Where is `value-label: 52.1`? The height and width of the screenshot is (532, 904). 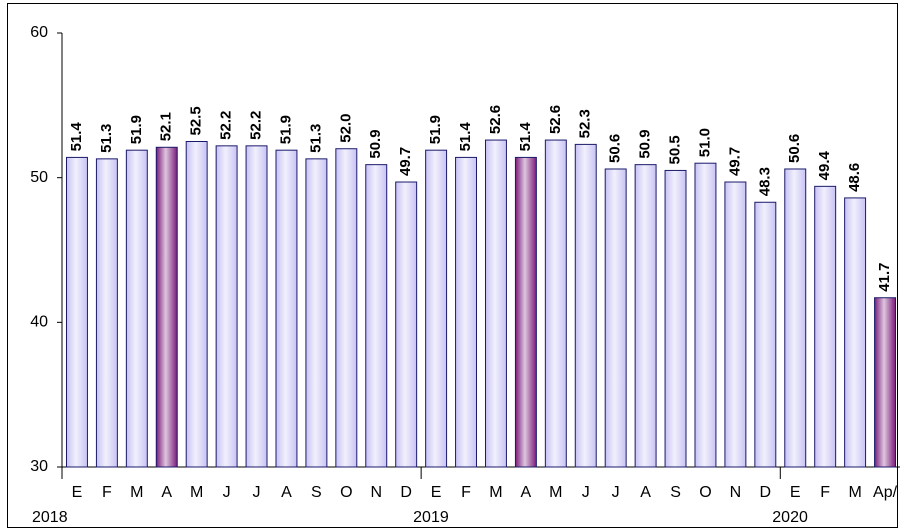 value-label: 52.1 is located at coordinates (166, 126).